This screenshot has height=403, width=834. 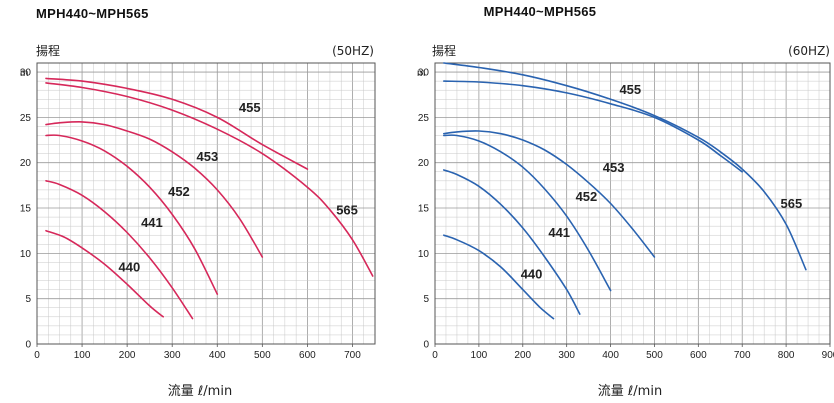 What do you see at coordinates (630, 89) in the screenshot?
I see `curve-label-455-60hz: 455` at bounding box center [630, 89].